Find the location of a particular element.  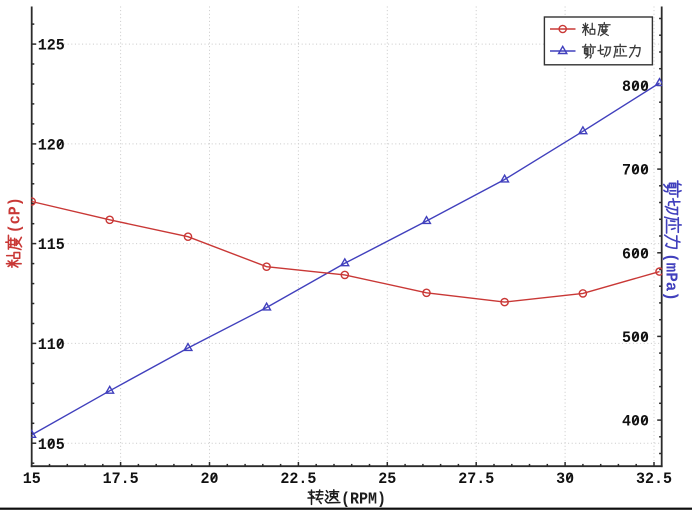

svg-text: 600 is located at coordinates (635, 254).